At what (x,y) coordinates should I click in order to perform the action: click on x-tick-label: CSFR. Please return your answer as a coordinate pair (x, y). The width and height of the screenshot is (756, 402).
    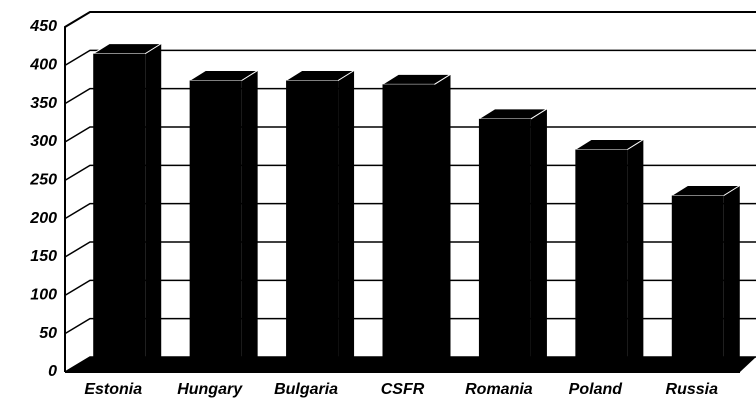
    Looking at the image, I should click on (403, 389).